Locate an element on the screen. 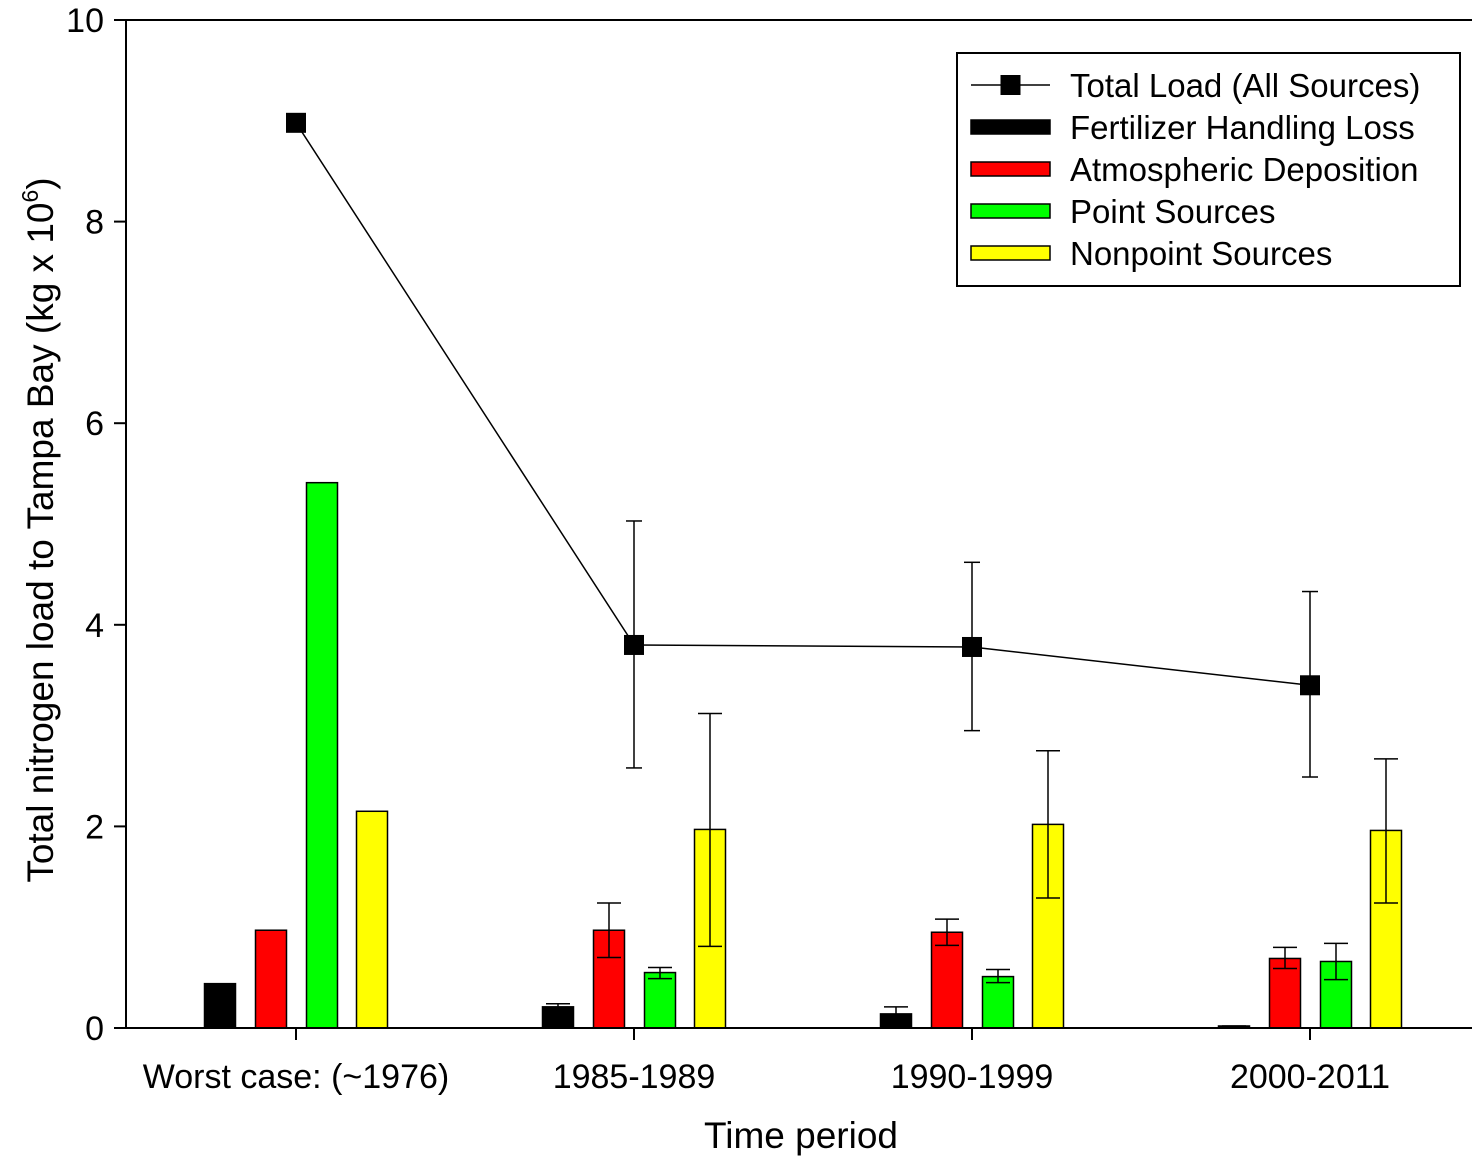 The width and height of the screenshot is (1472, 1158). y-tick-label: 2 is located at coordinates (94, 827).